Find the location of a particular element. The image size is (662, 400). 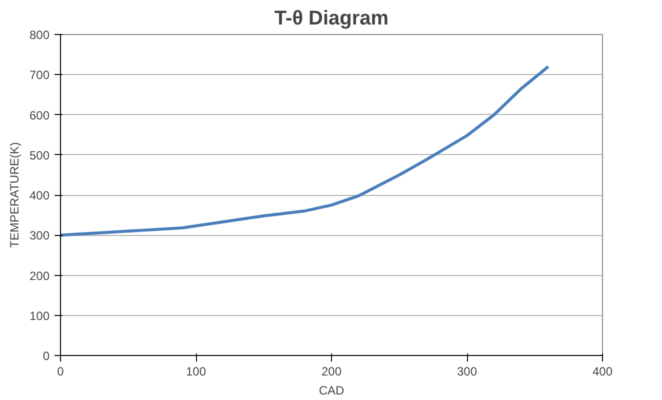

y-tick-label: 200 is located at coordinates (39, 275).